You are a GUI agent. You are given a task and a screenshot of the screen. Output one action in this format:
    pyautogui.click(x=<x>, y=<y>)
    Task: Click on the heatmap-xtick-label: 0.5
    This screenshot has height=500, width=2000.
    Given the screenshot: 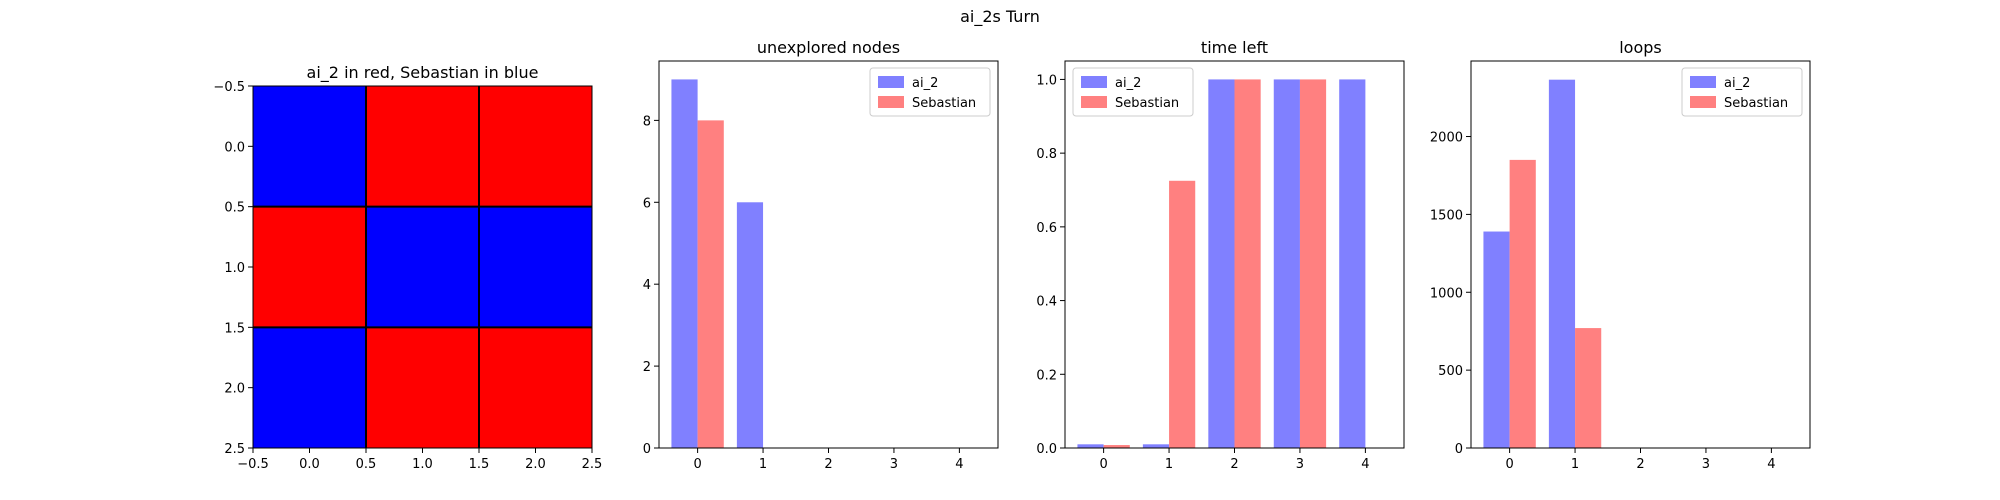 What is the action you would take?
    pyautogui.click(x=366, y=464)
    